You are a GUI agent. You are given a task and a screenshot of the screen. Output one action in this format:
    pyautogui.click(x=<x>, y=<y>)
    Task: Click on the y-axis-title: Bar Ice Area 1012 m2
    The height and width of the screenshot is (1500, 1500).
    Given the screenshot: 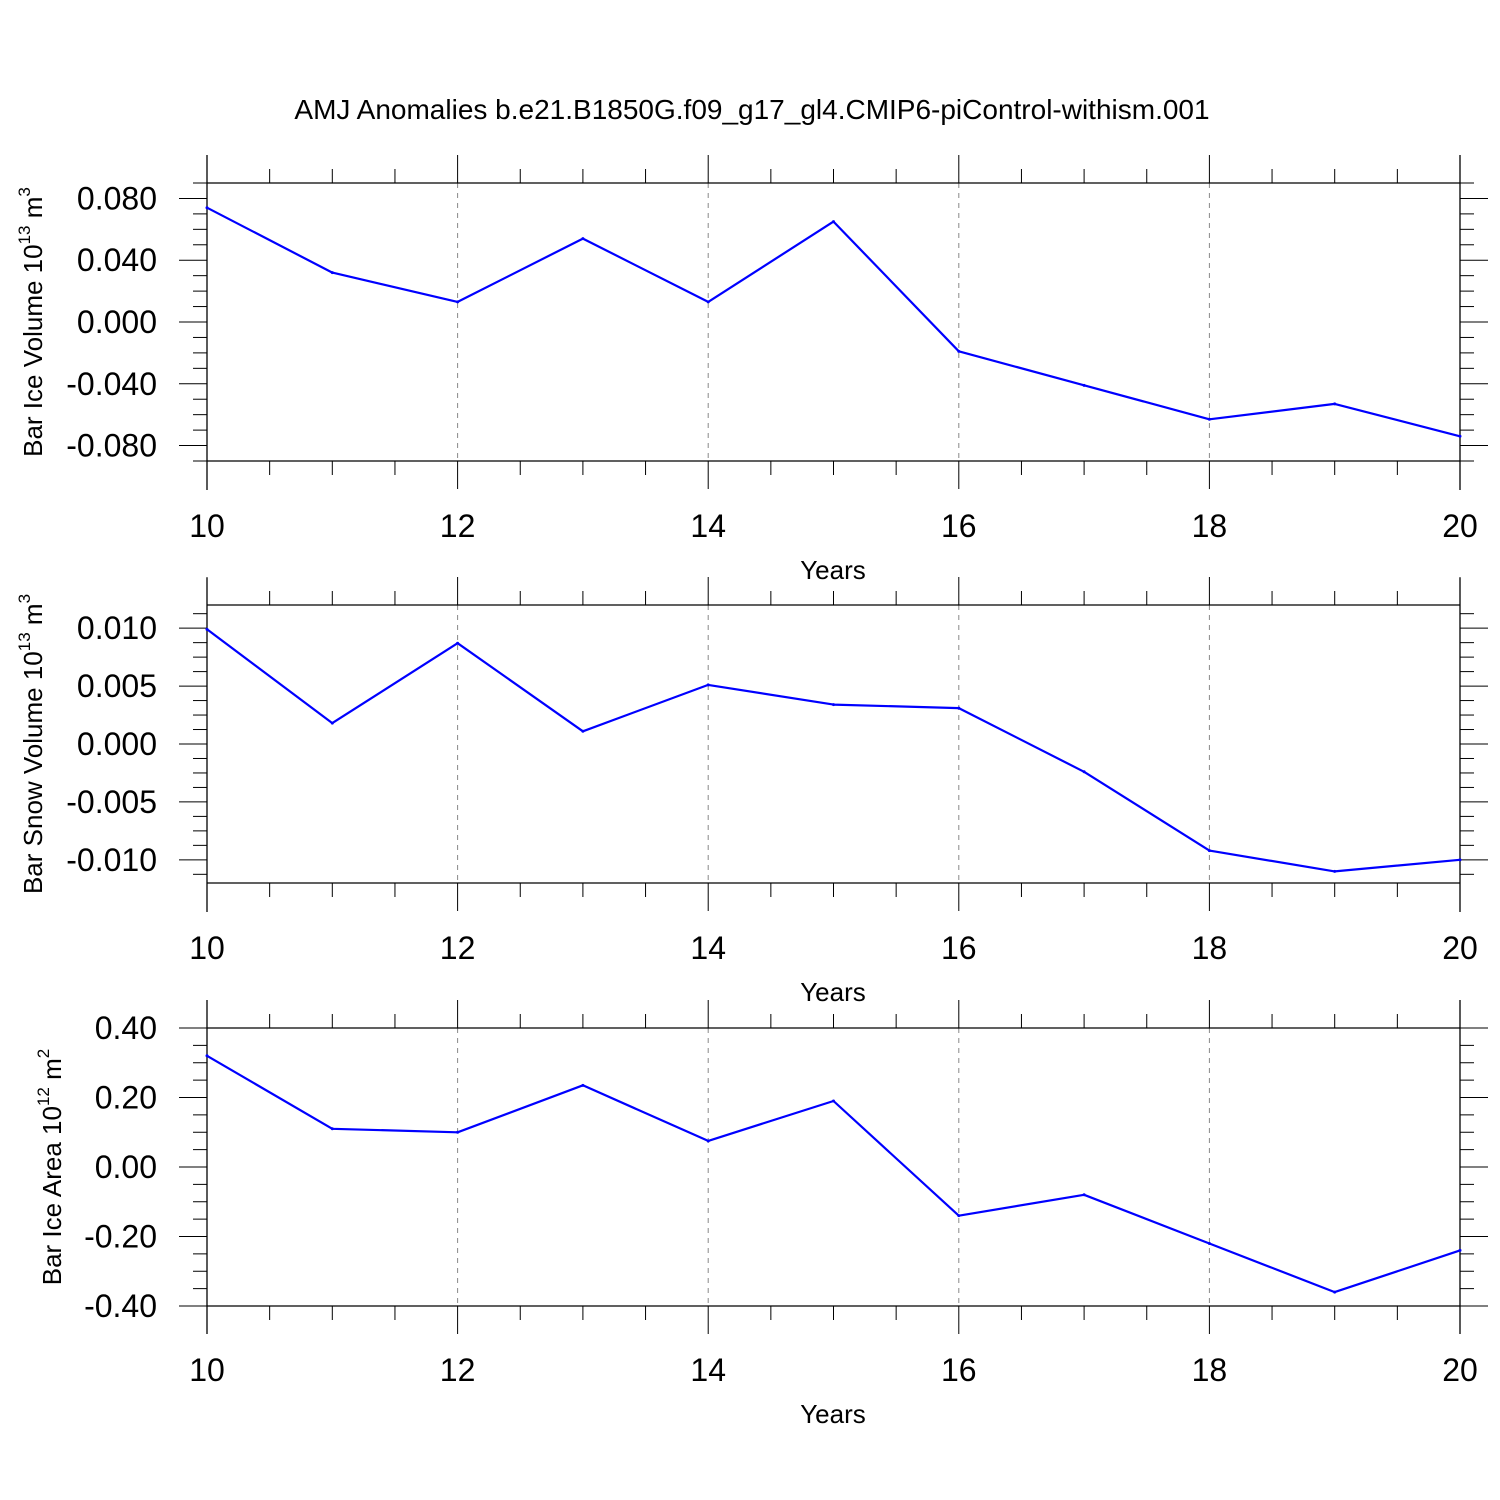 What is the action you would take?
    pyautogui.click(x=50, y=1167)
    